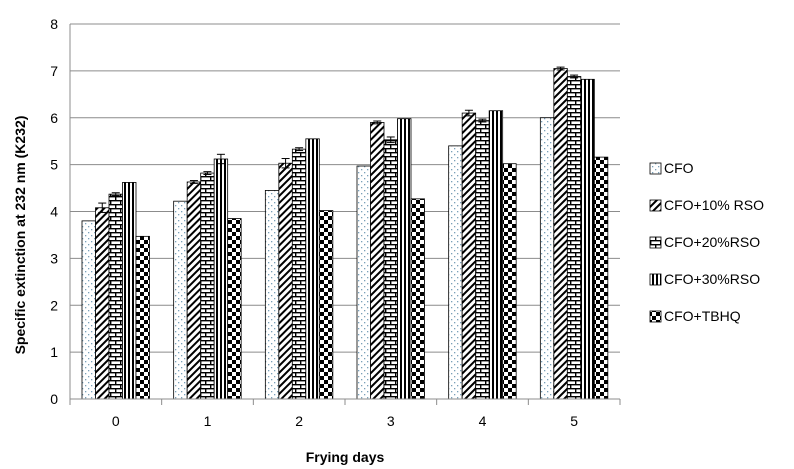  I want to click on x-tick-label: 0, so click(116, 421).